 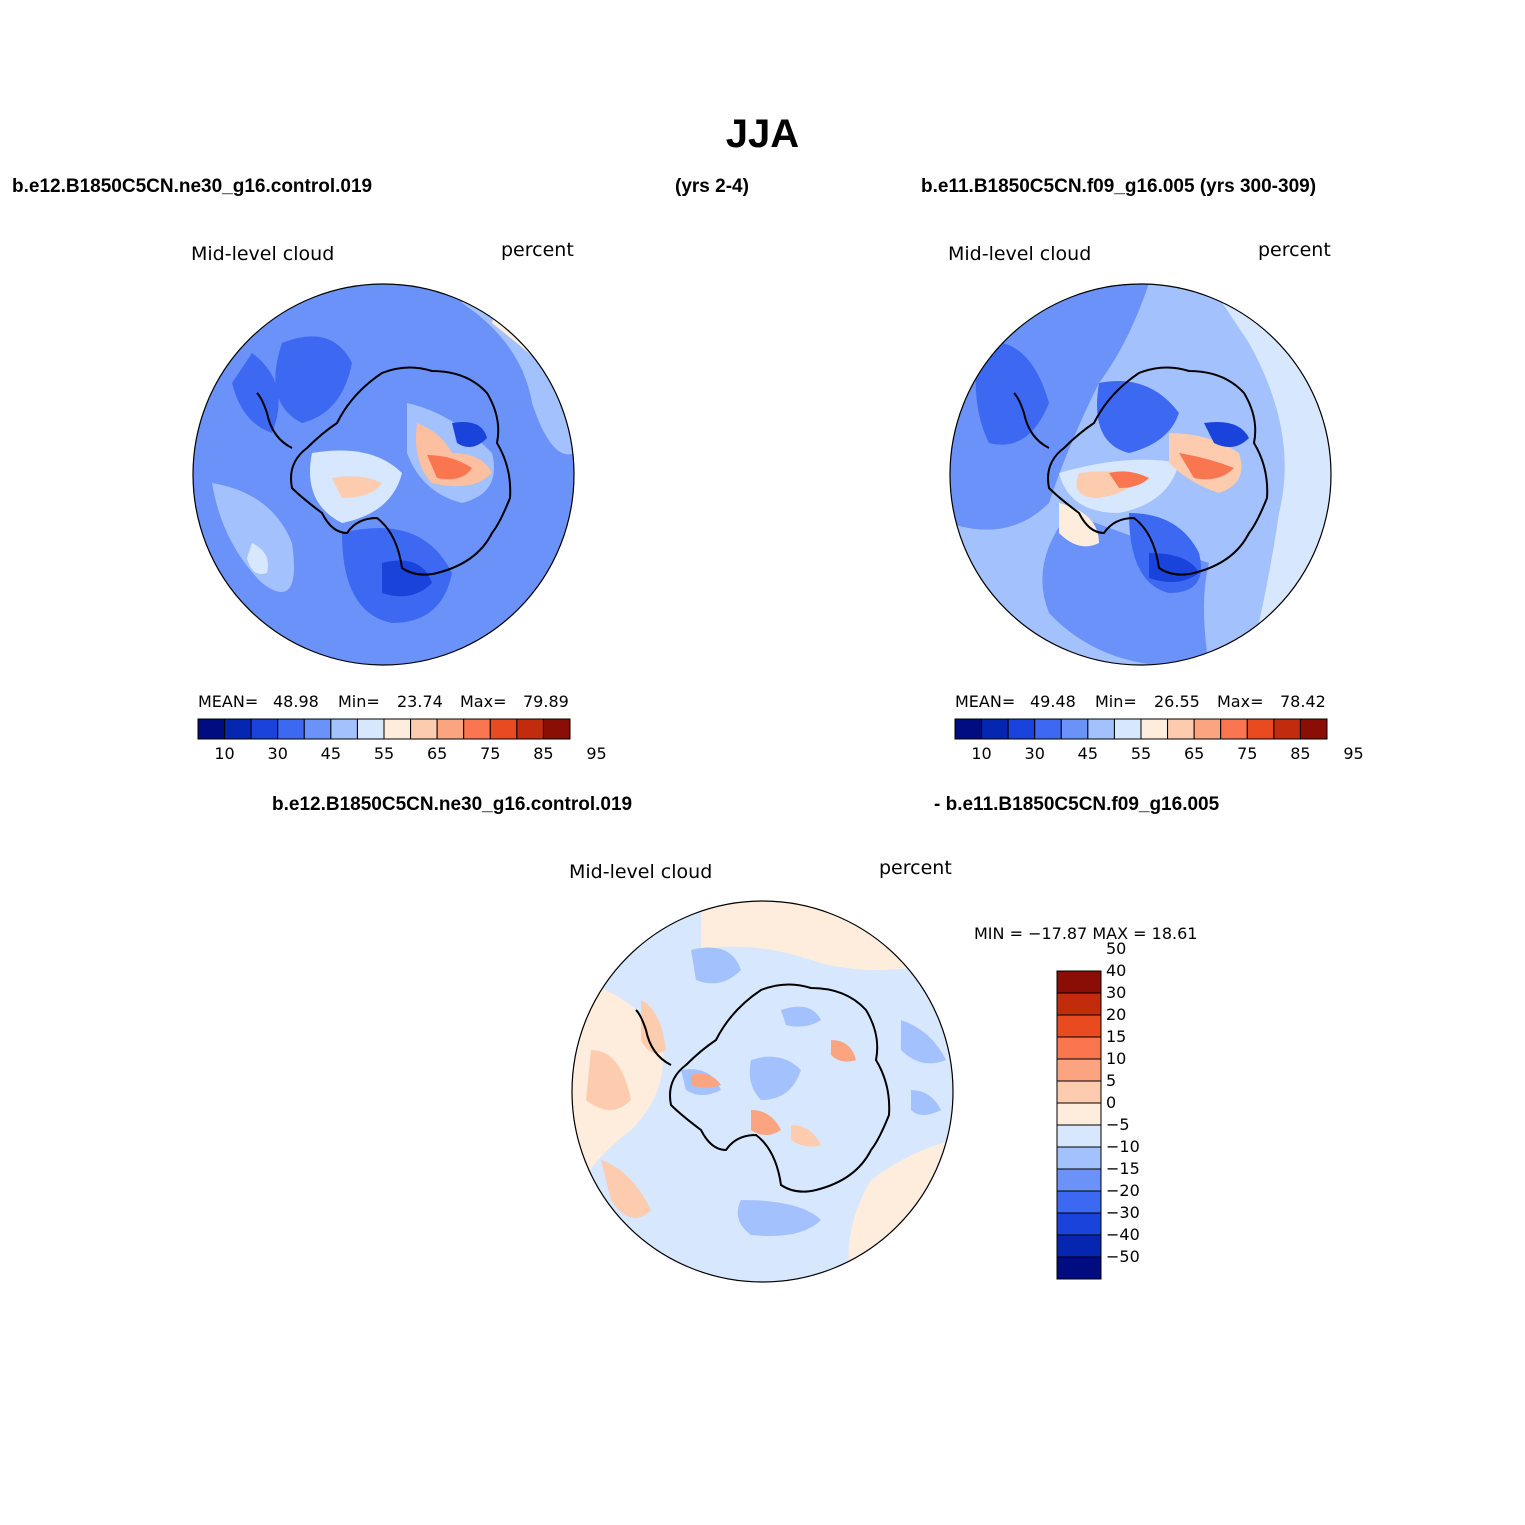 I want to click on diff-case-b-name: - b.e11.B1850C5CN.f09_g16.005, so click(x=1077, y=804).